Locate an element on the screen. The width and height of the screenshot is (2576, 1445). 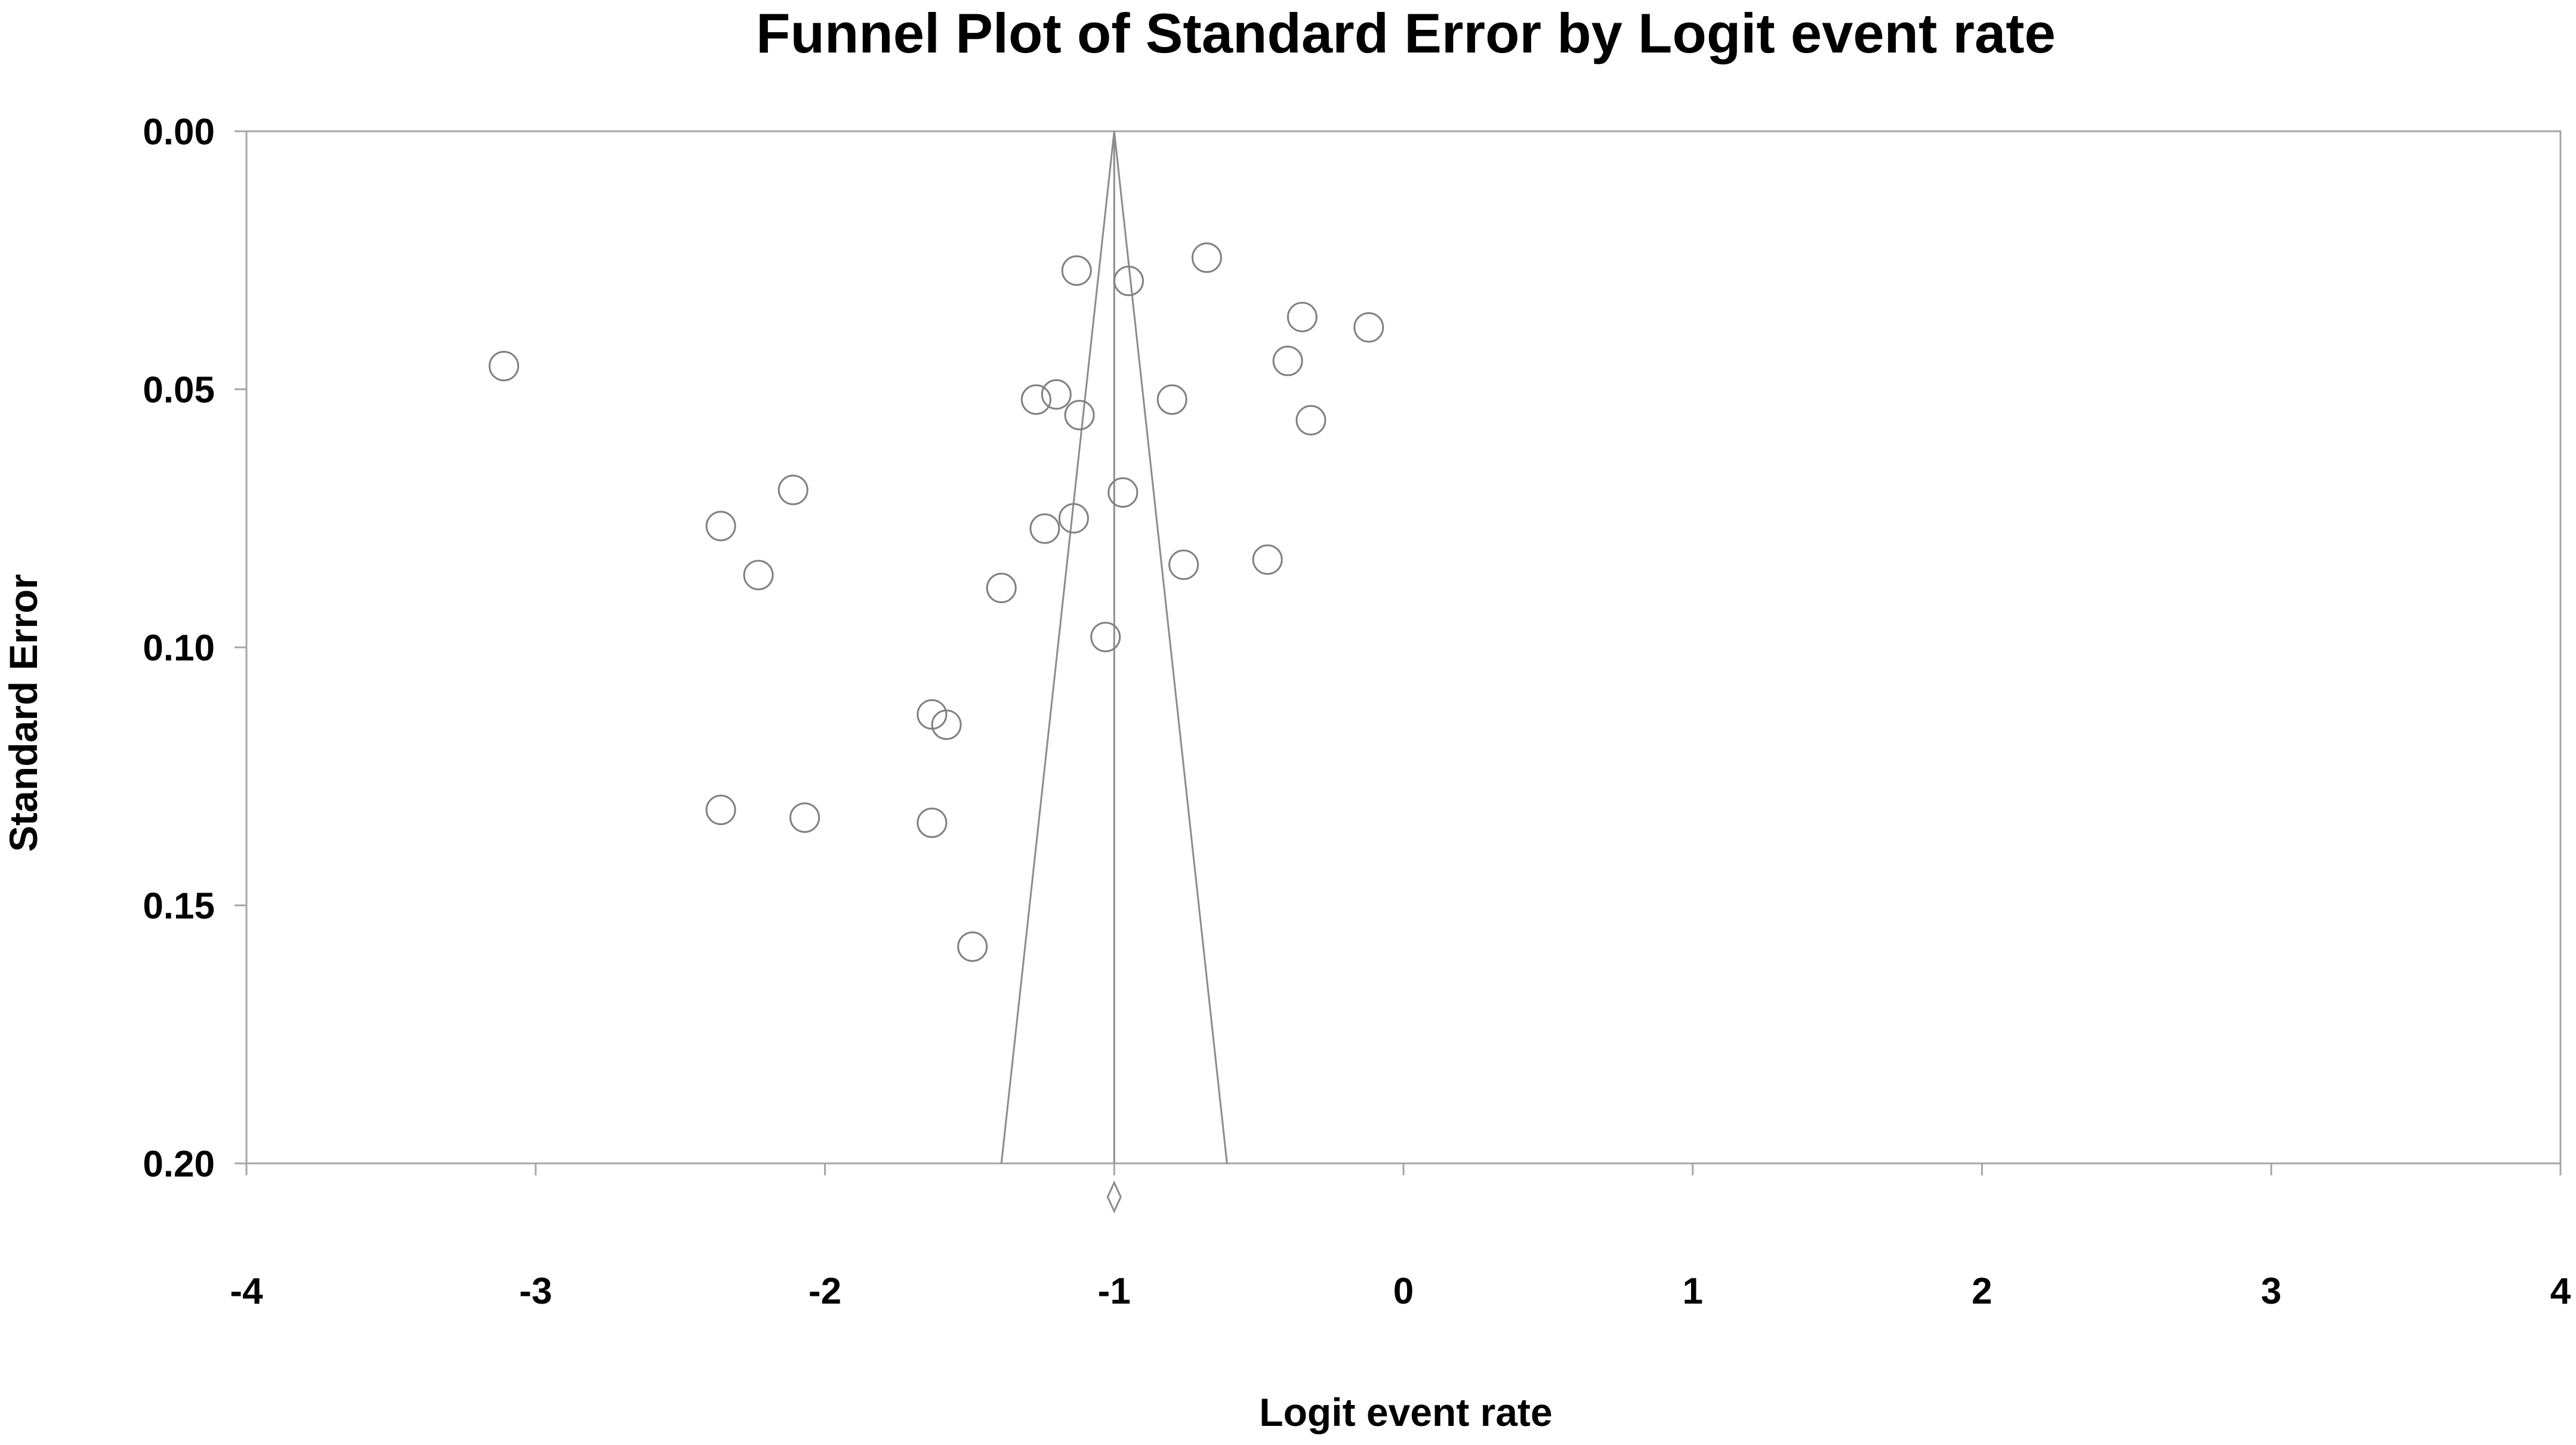
x-tick-label: 4 is located at coordinates (2560, 1291).